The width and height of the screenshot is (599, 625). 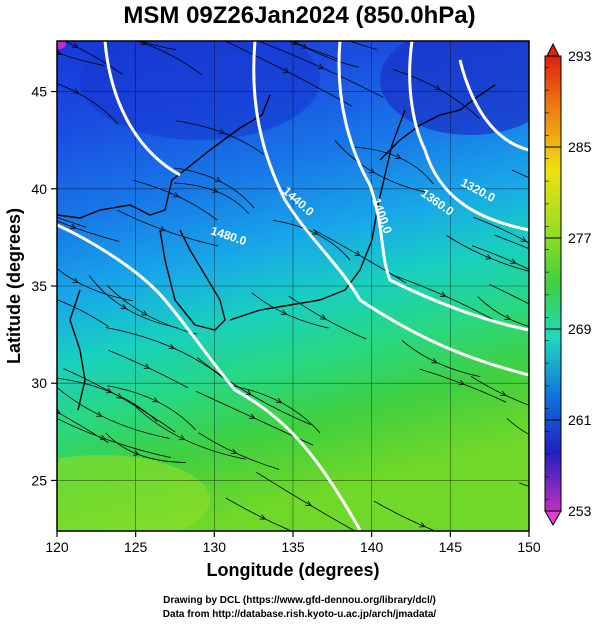 What do you see at coordinates (39, 286) in the screenshot?
I see `y-tick-label: 35` at bounding box center [39, 286].